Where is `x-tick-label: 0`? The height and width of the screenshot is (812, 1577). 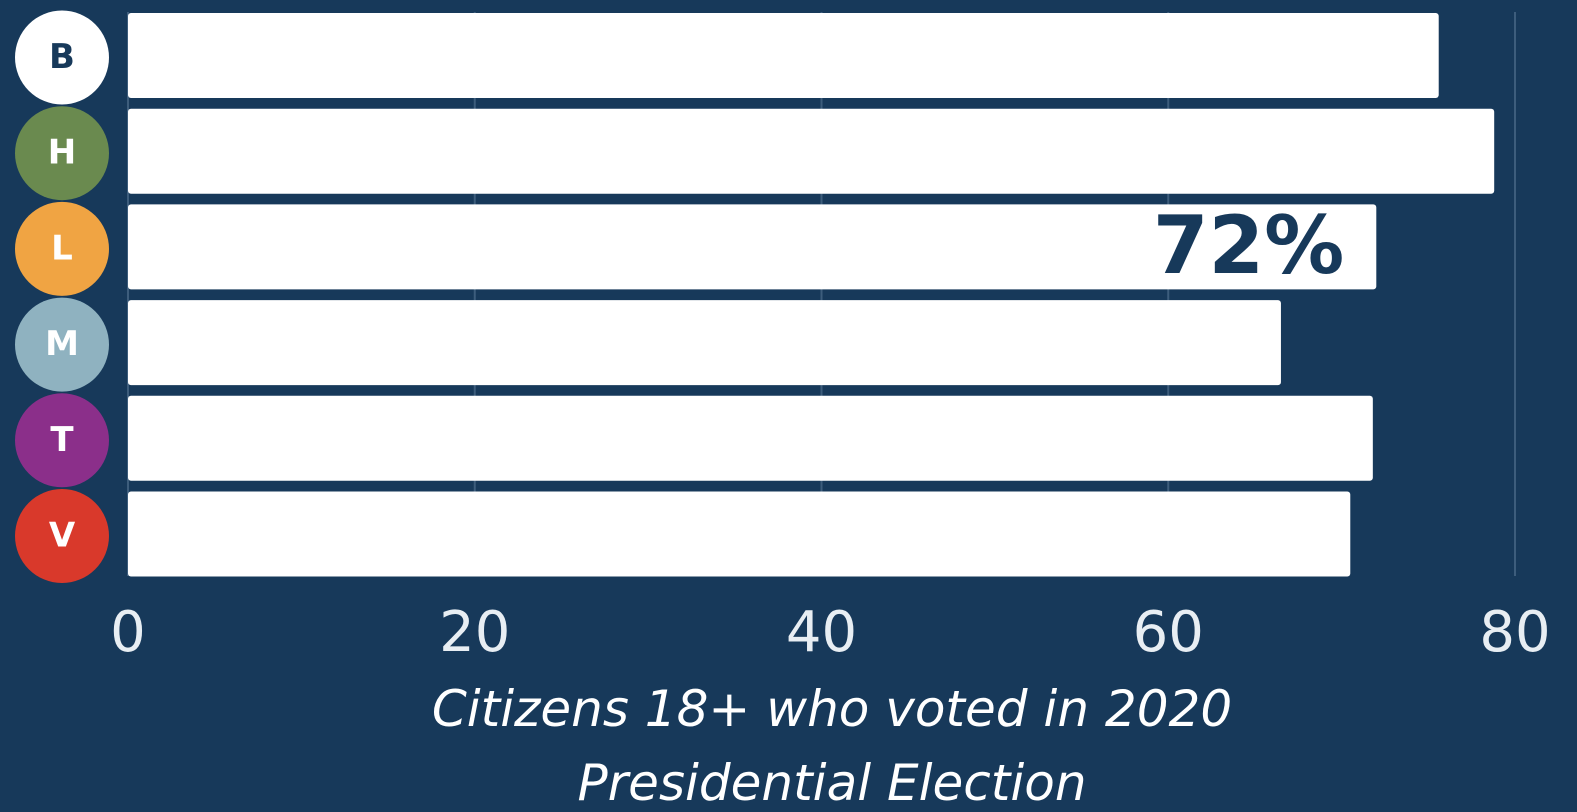
x-tick-label: 0 is located at coordinates (128, 632).